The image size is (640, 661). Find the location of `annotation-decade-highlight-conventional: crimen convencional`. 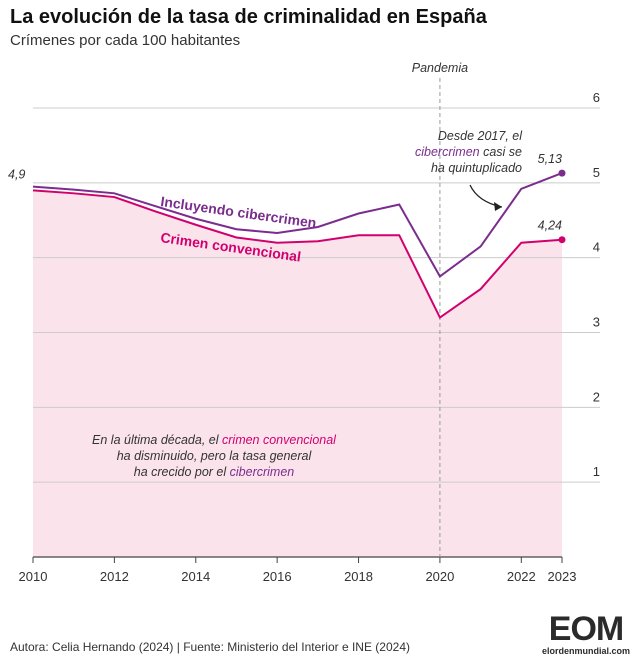

annotation-decade-highlight-conventional: crimen convencional is located at coordinates (279, 440).